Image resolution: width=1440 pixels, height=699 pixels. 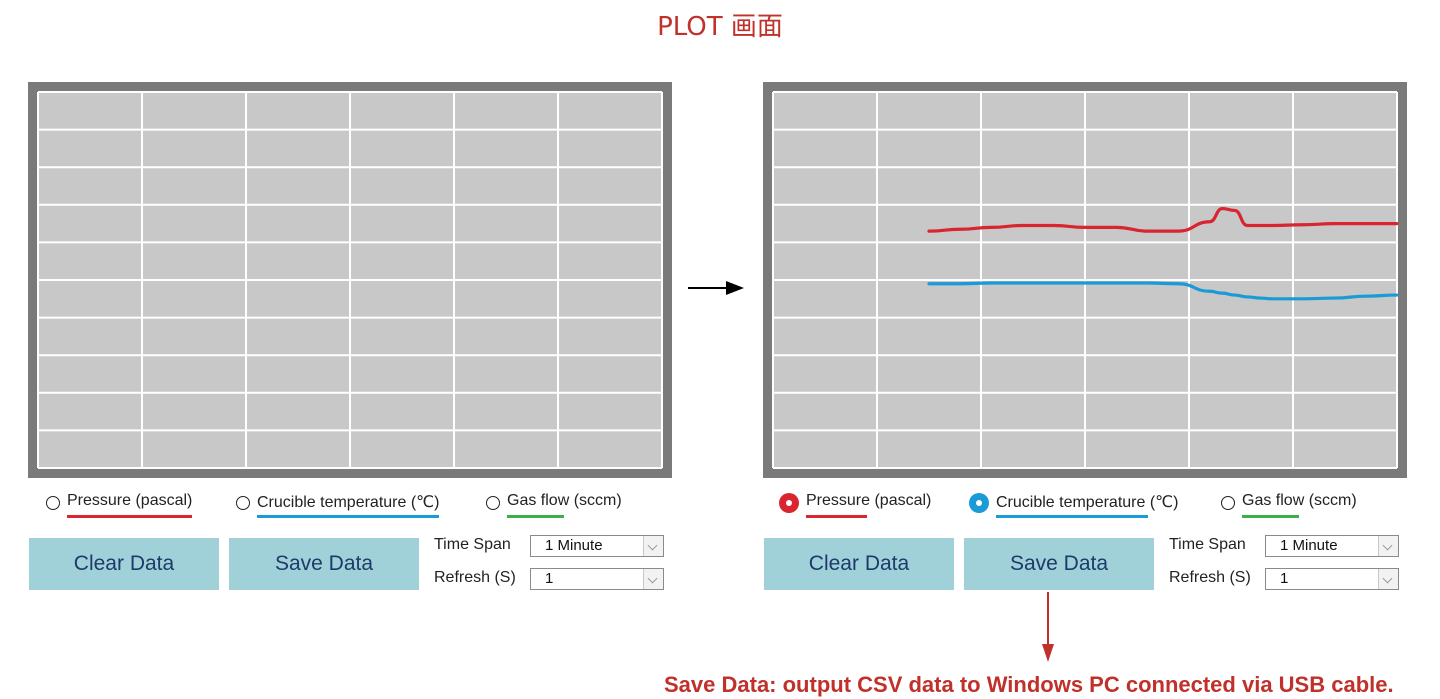 What do you see at coordinates (243, 503) in the screenshot?
I see `radio-temperature` at bounding box center [243, 503].